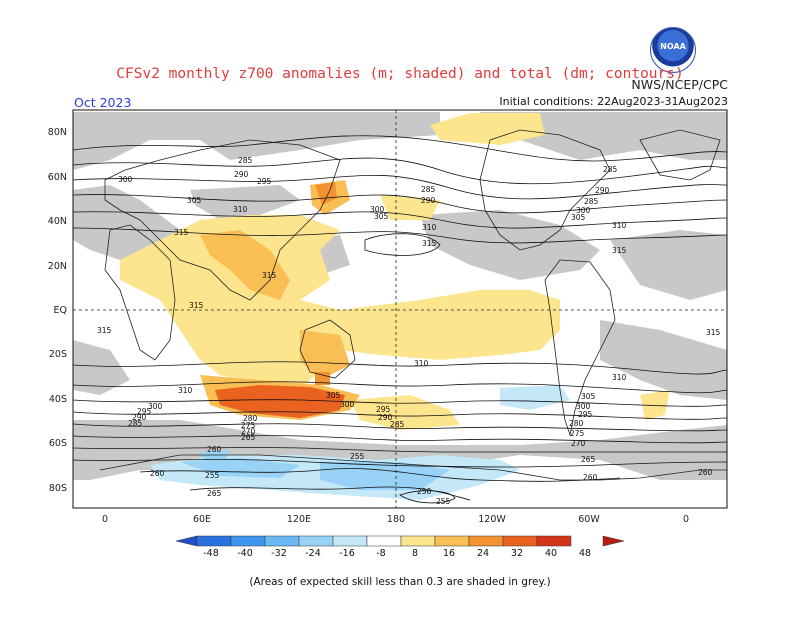 Image resolution: width=800 pixels, height=618 pixels. Describe the element at coordinates (613, 541) in the screenshot. I see `colorbar-high-arrow` at that location.